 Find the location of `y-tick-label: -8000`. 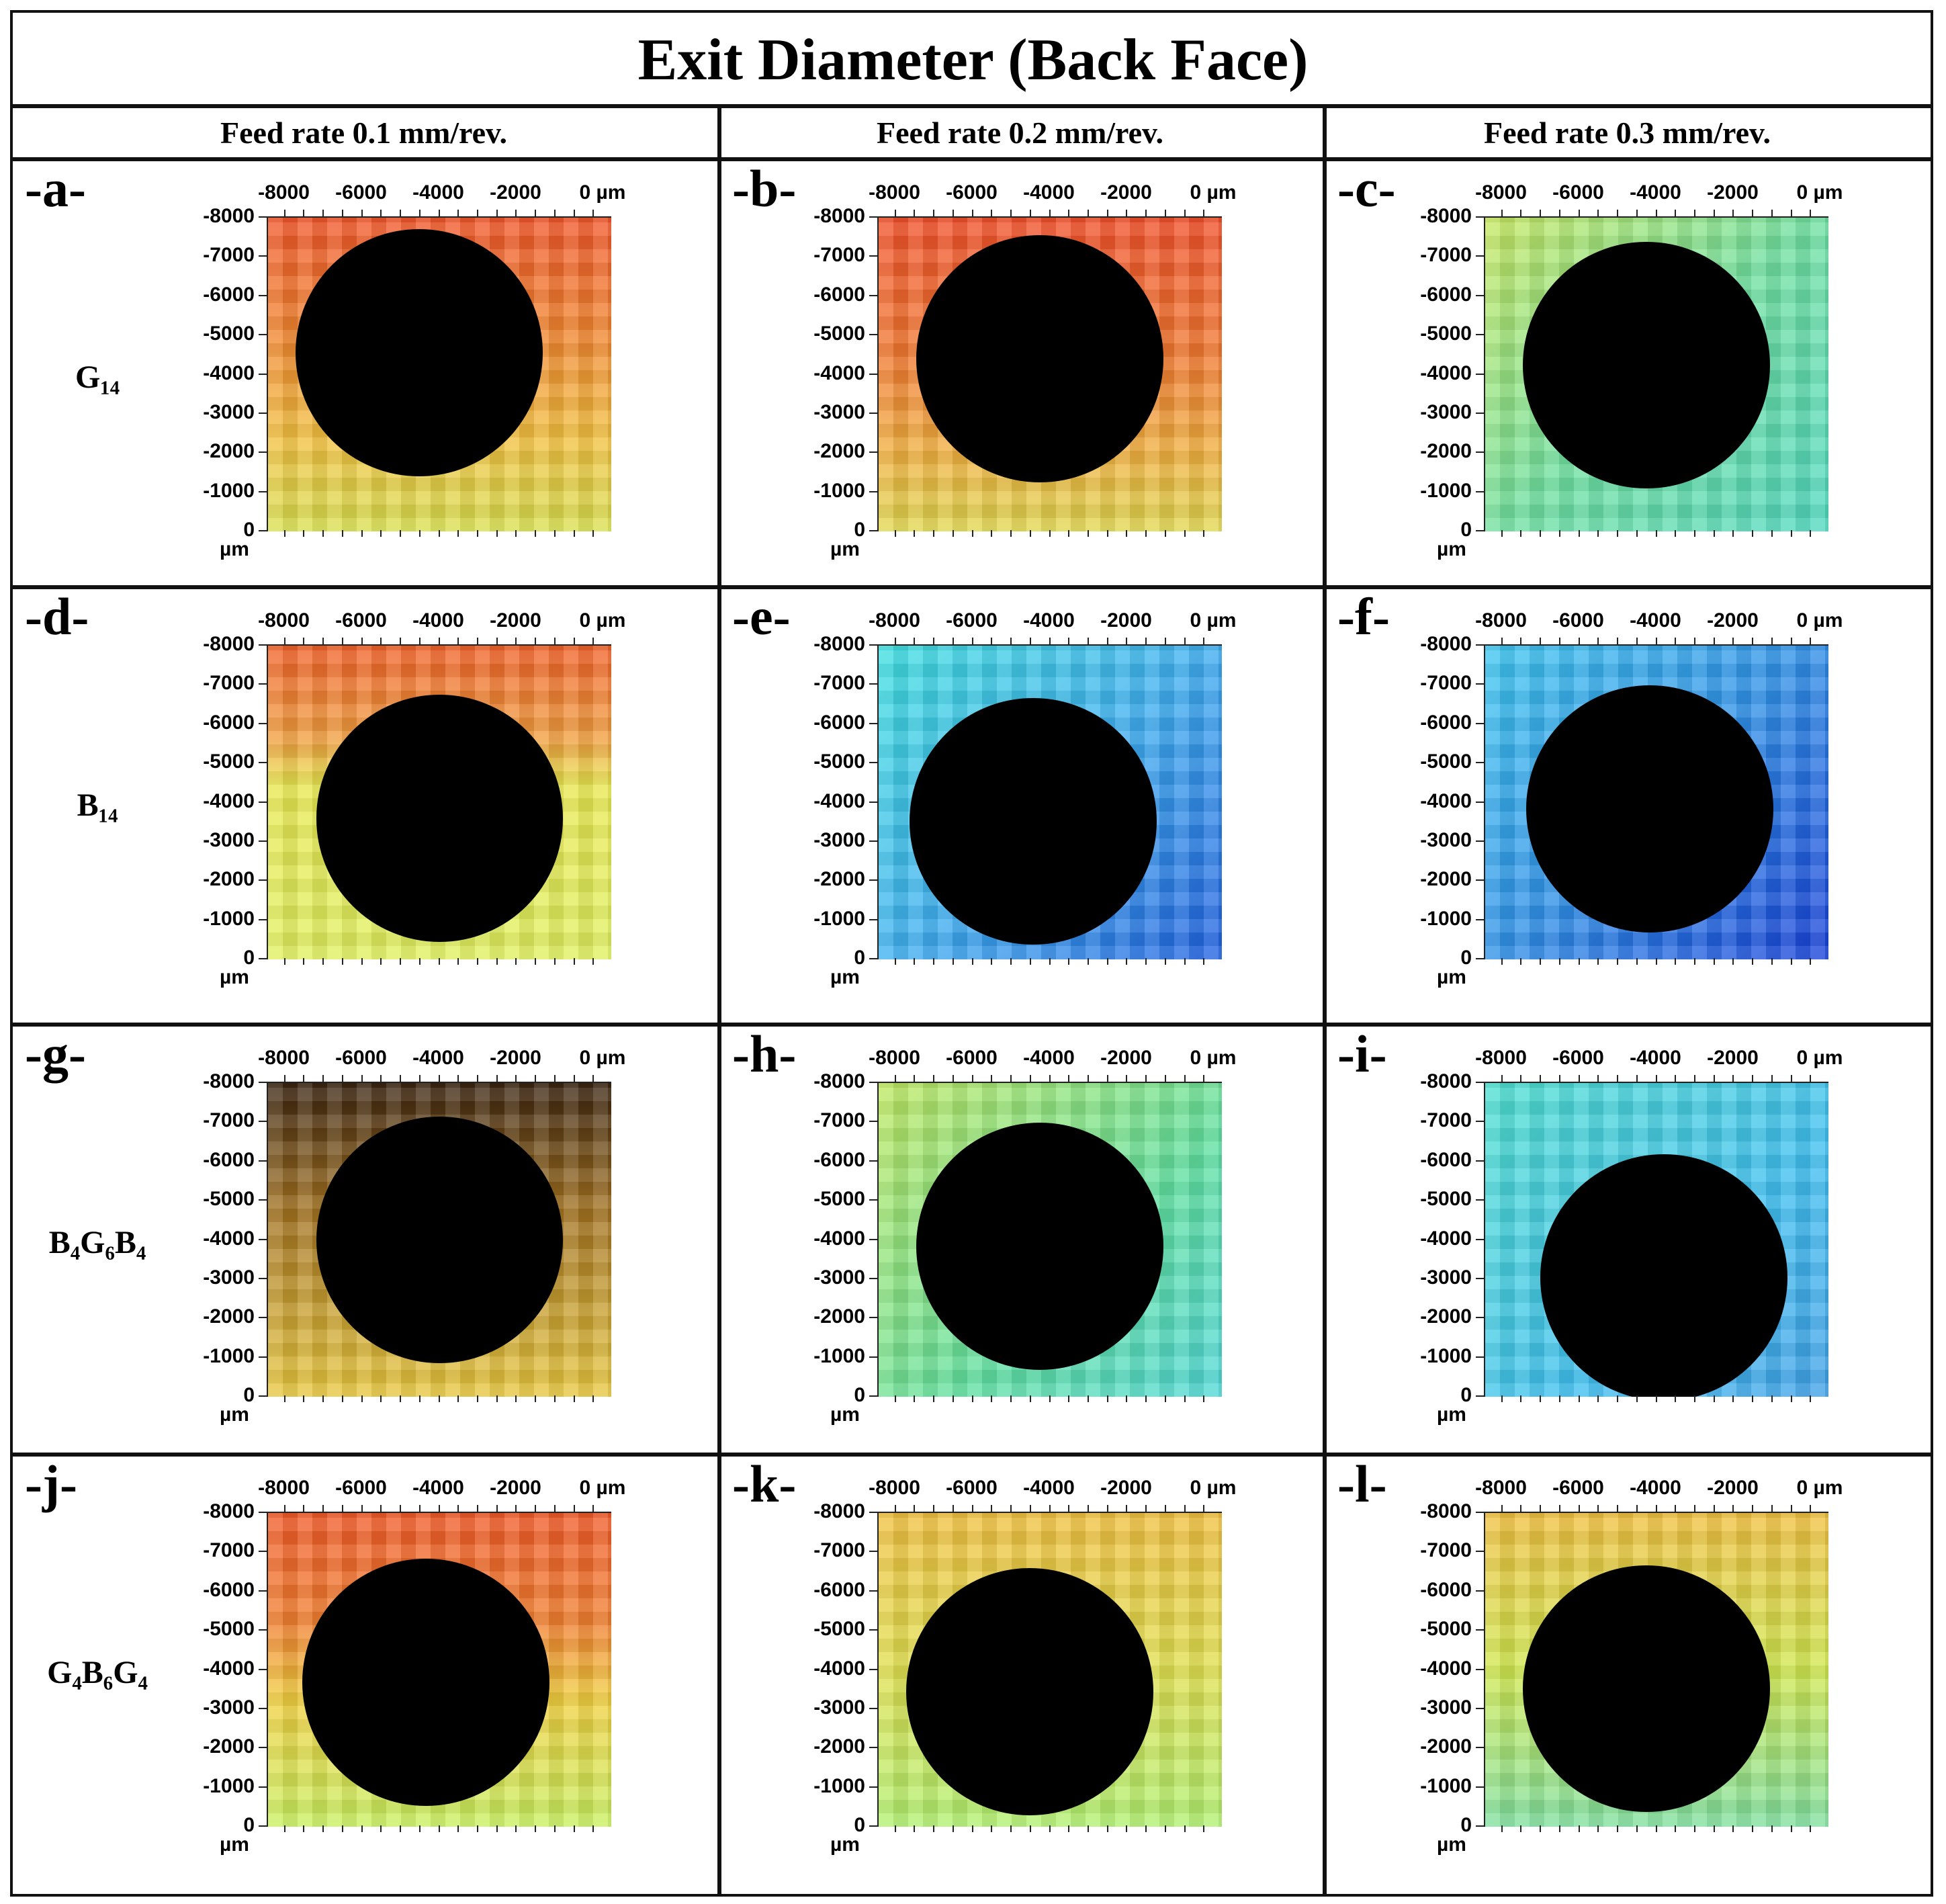

y-tick-label: -8000 is located at coordinates (229, 216).